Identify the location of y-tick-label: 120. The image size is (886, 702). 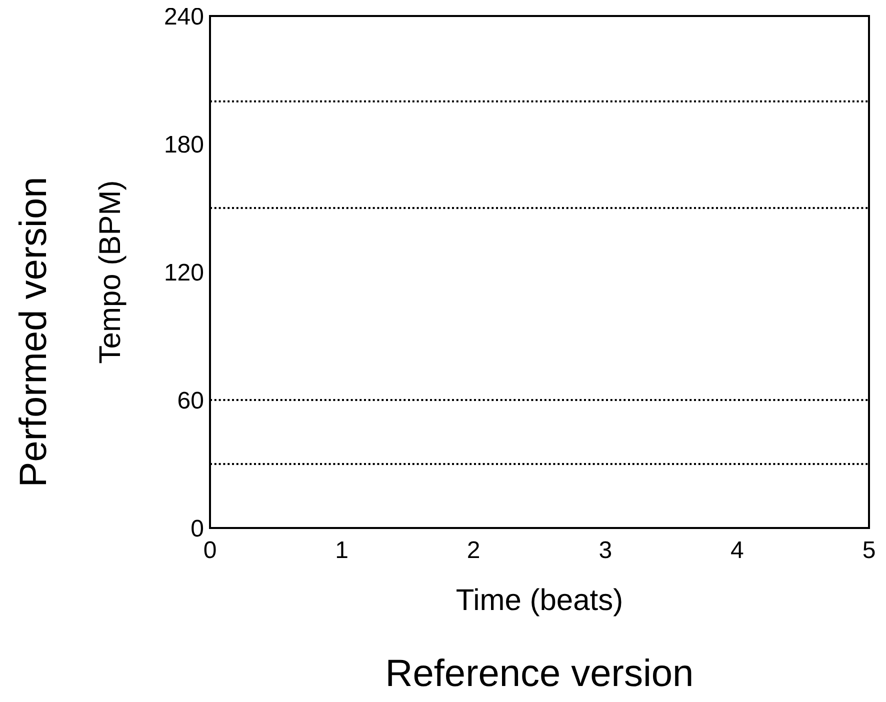
(184, 272).